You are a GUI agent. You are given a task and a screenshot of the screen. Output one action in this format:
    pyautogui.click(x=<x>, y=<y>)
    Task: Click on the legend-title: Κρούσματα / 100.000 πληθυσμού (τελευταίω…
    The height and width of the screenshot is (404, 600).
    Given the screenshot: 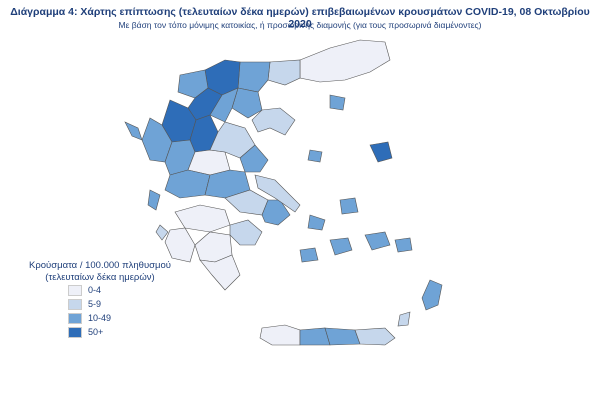 What is the action you would take?
    pyautogui.click(x=100, y=272)
    